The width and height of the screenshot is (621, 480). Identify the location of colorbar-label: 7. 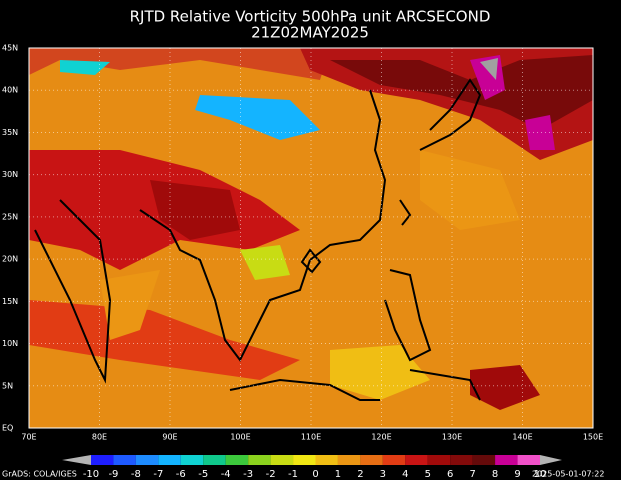
(472, 474).